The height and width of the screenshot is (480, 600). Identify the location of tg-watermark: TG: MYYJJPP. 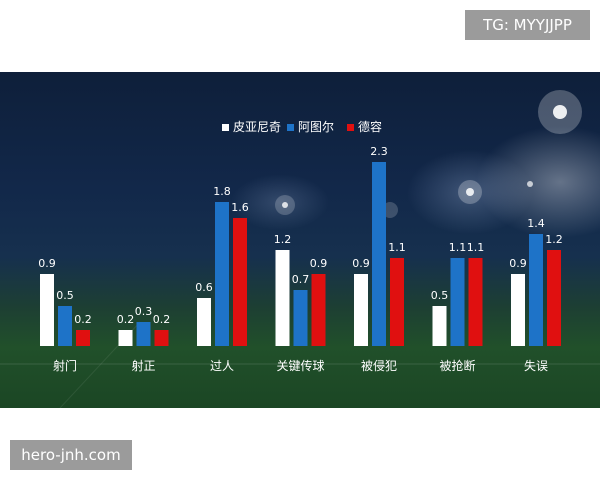
(527, 25).